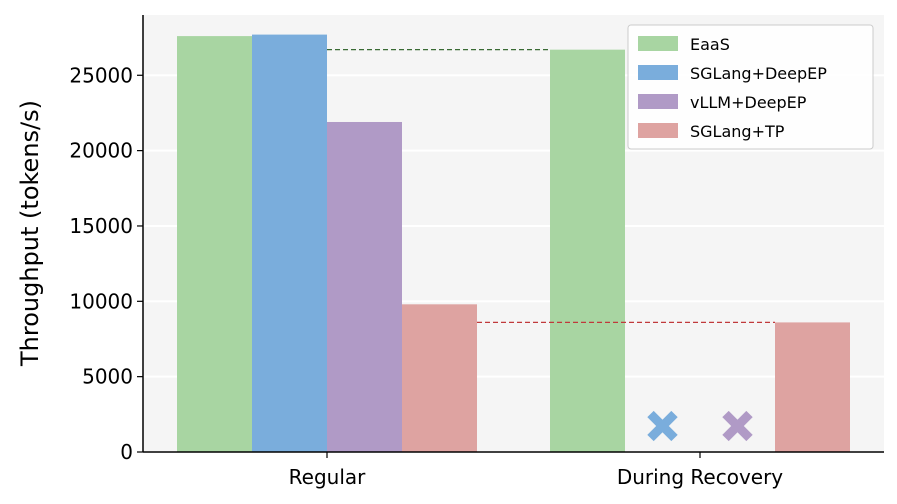 This screenshot has height=504, width=897. I want to click on legend-label: SGLang+TP, so click(737, 131).